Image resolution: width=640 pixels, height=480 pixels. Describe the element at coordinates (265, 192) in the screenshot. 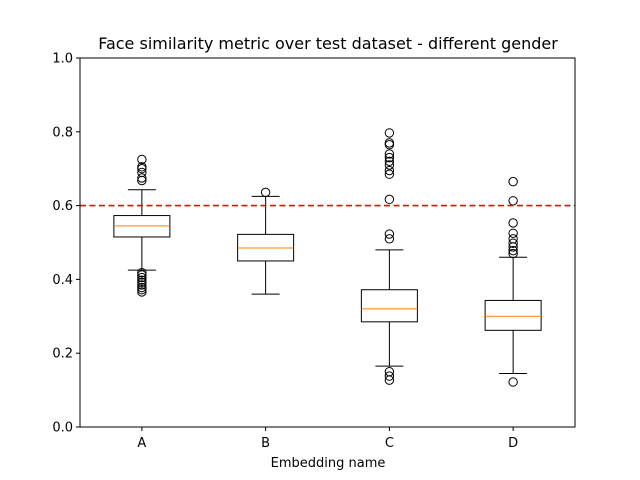

I see `outlier-point-b` at that location.